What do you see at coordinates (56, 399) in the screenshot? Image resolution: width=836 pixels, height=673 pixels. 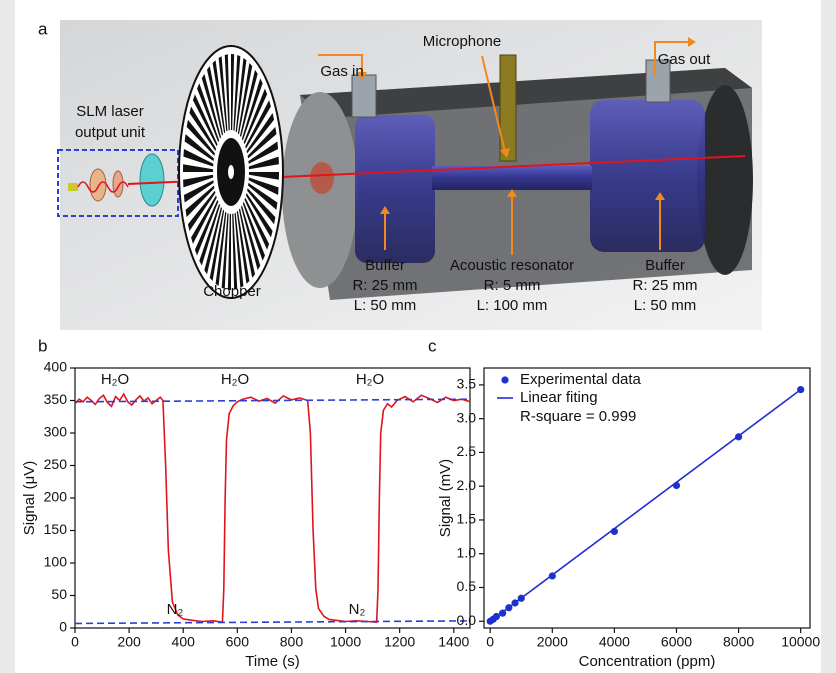 I see `y-tick-label: 350` at bounding box center [56, 399].